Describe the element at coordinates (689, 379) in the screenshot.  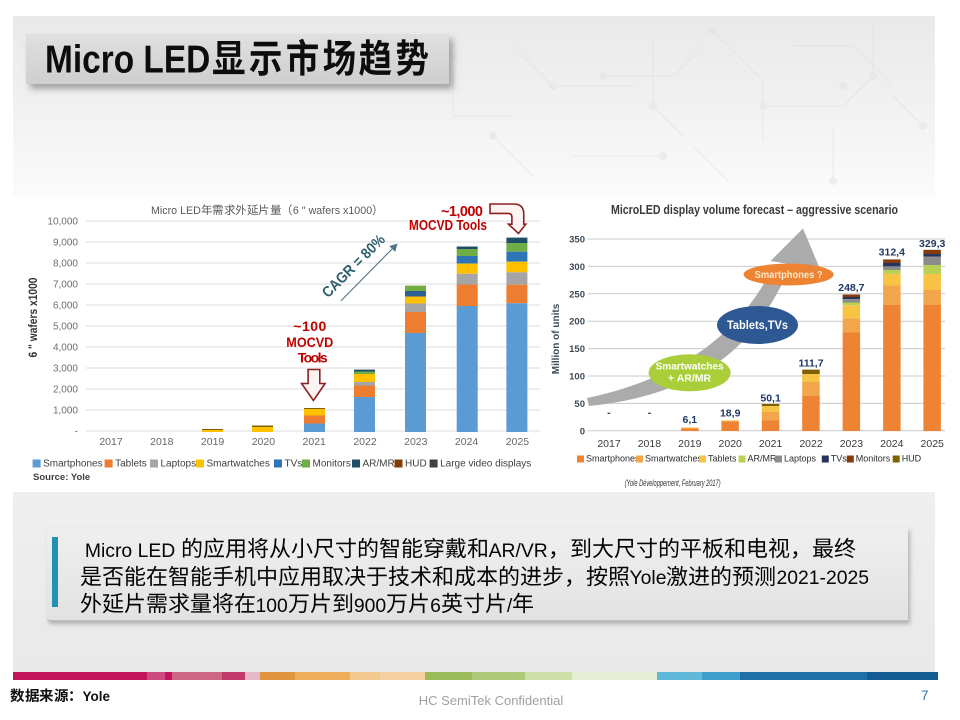
I see `svg-text: + AR/MR` at that location.